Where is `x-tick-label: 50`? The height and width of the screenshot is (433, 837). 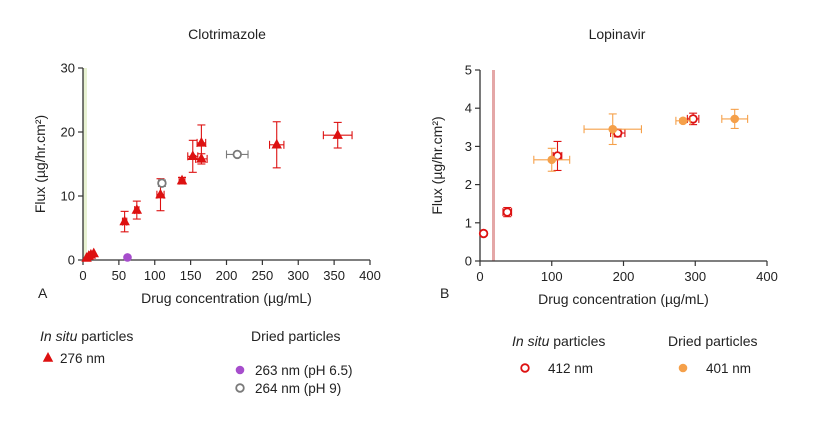 x-tick-label: 50 is located at coordinates (119, 275).